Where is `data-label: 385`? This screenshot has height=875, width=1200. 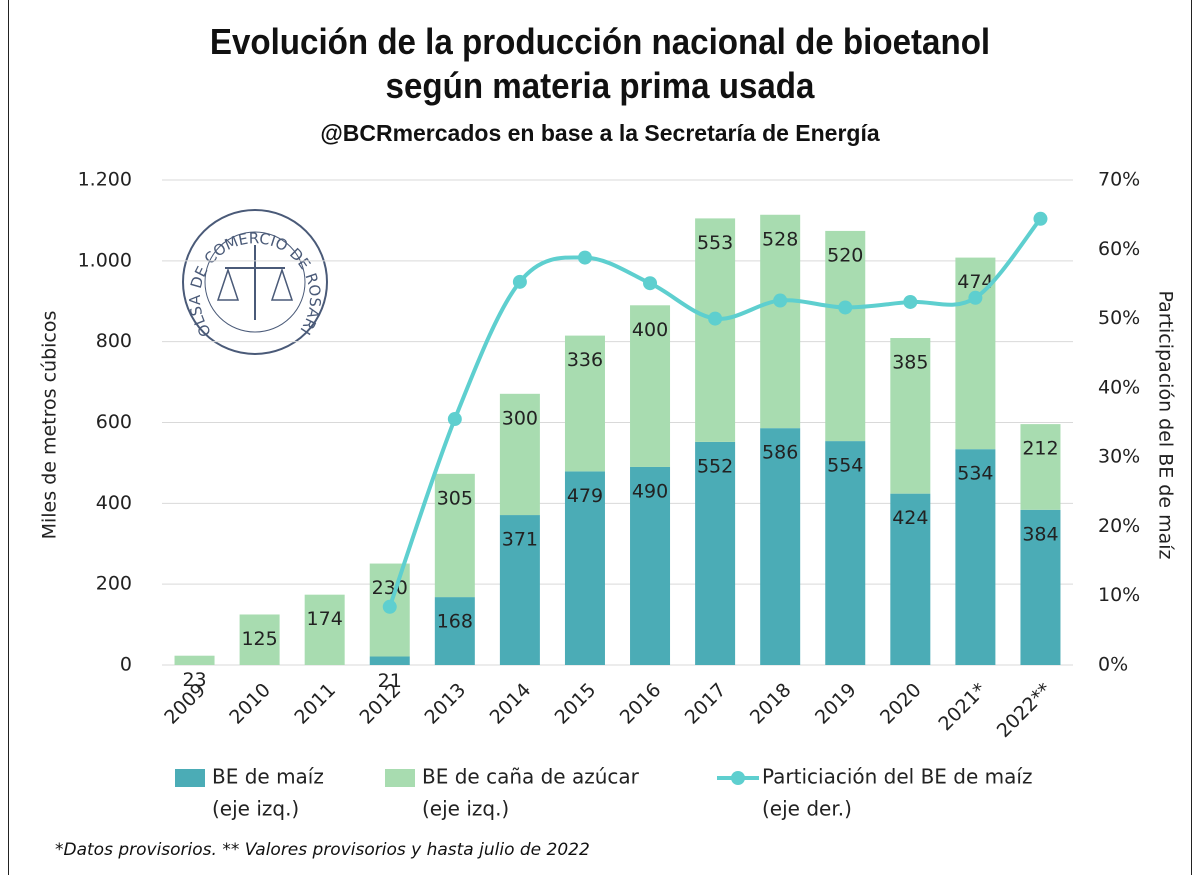 data-label: 385 is located at coordinates (910, 363).